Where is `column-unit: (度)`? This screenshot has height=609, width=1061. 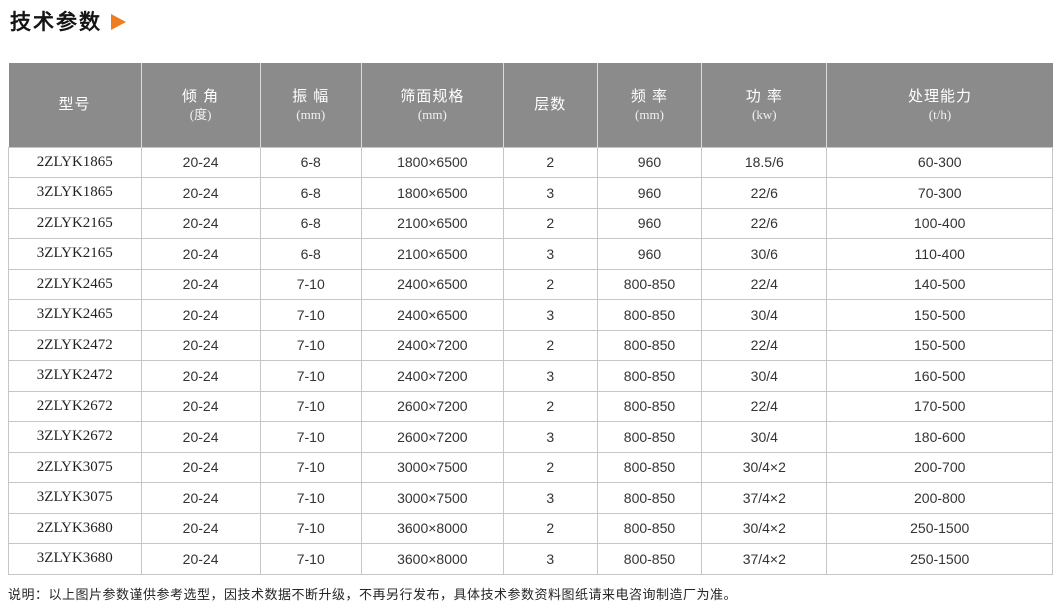
column-unit: (度) is located at coordinates (200, 115).